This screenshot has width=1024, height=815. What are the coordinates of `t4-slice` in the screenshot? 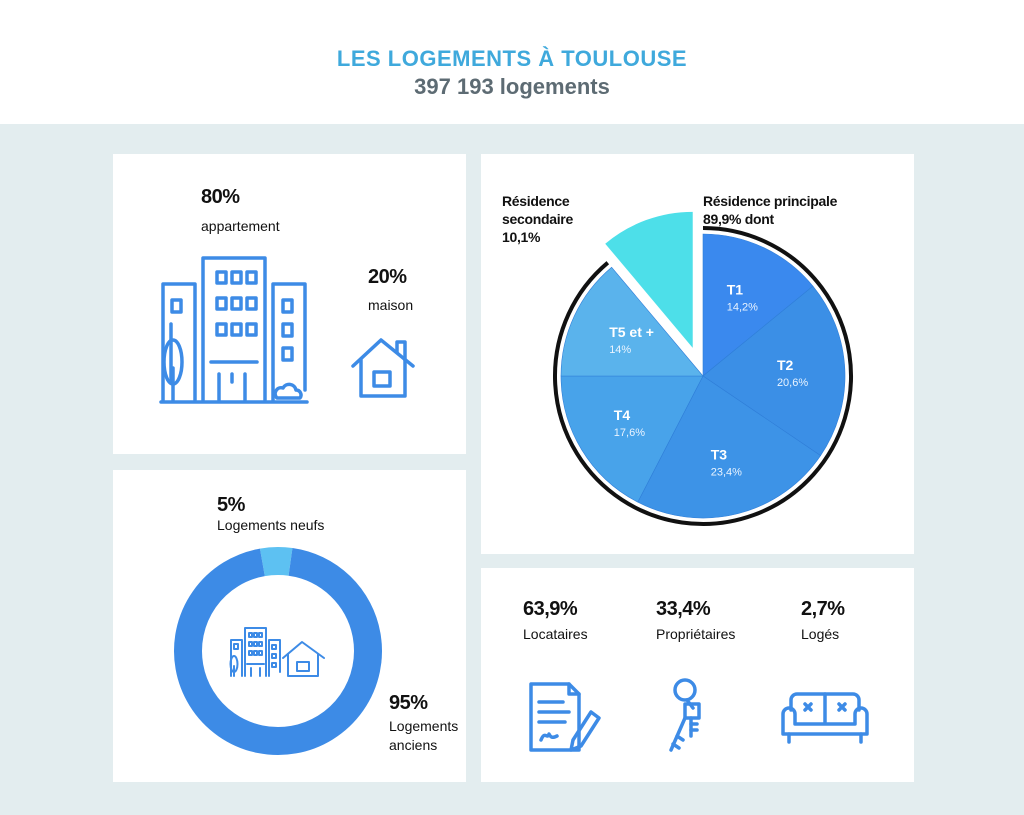 It's located at (632, 439).